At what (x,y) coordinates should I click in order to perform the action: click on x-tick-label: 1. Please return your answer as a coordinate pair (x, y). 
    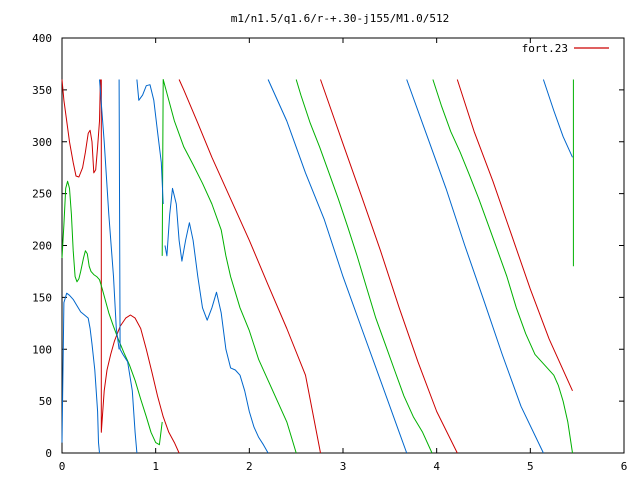
    Looking at the image, I should click on (155, 466).